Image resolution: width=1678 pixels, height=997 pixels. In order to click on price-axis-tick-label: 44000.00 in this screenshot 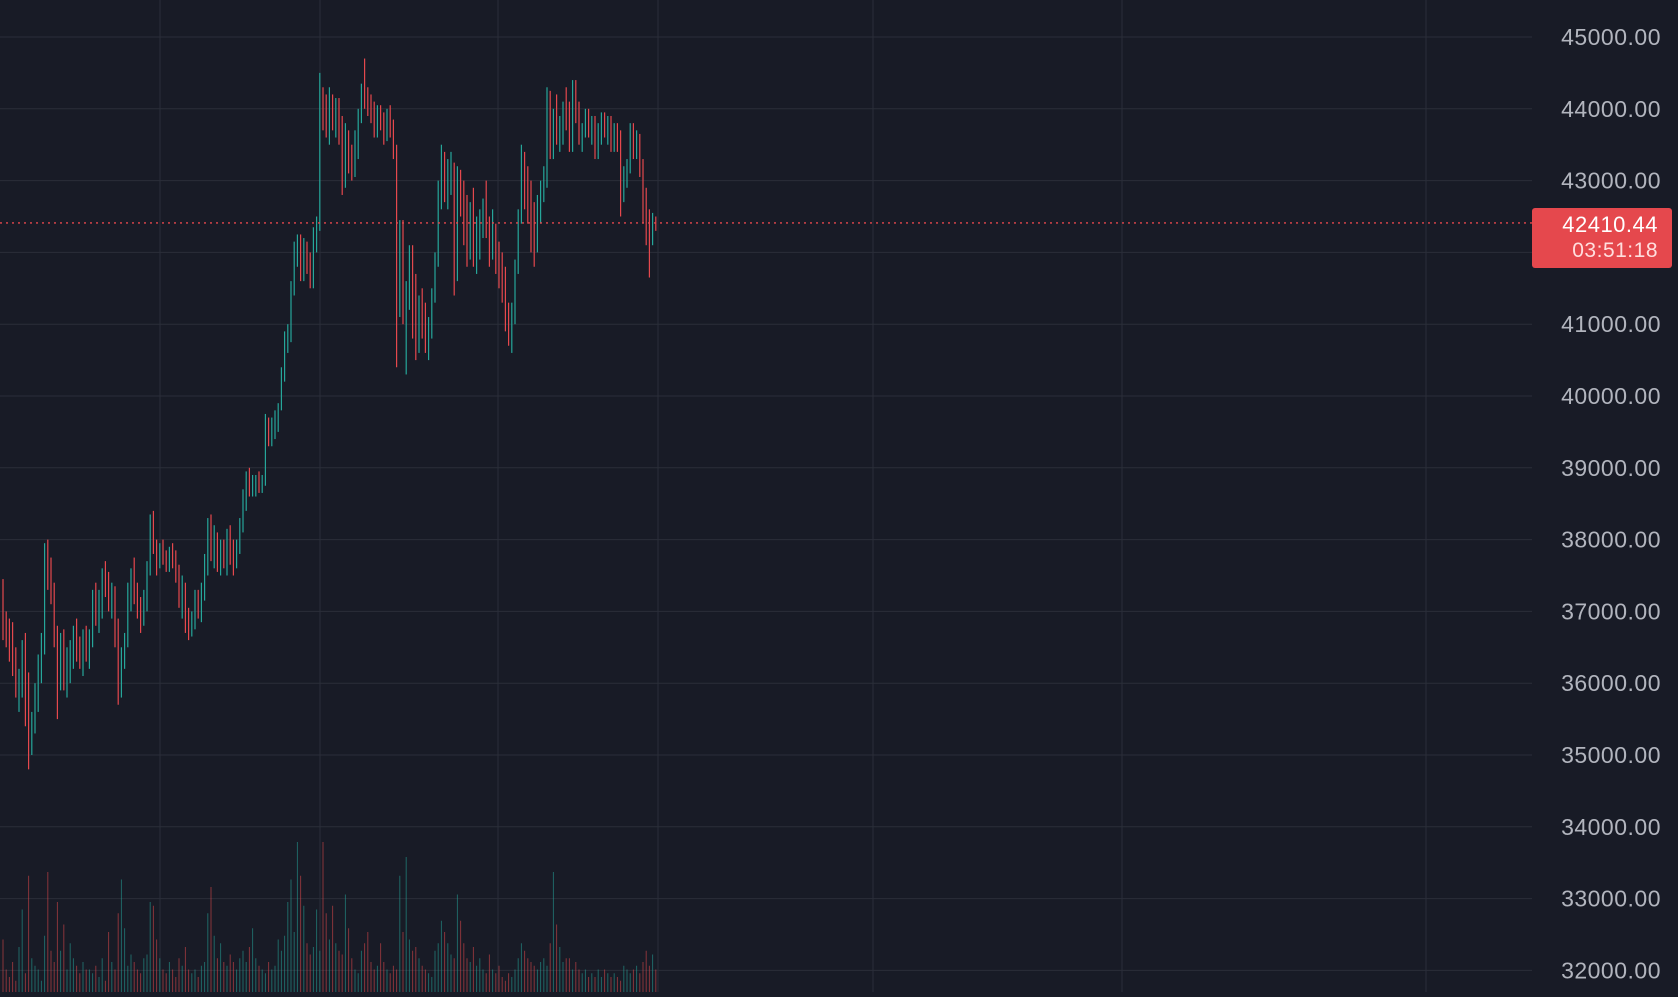, I will do `click(1611, 109)`.